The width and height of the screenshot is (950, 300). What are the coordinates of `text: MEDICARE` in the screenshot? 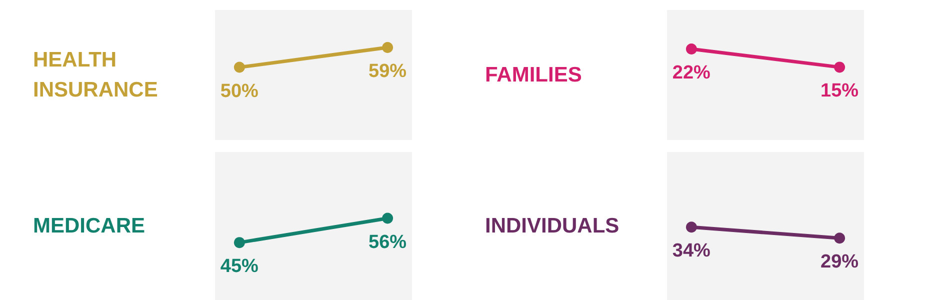 It's located at (89, 226).